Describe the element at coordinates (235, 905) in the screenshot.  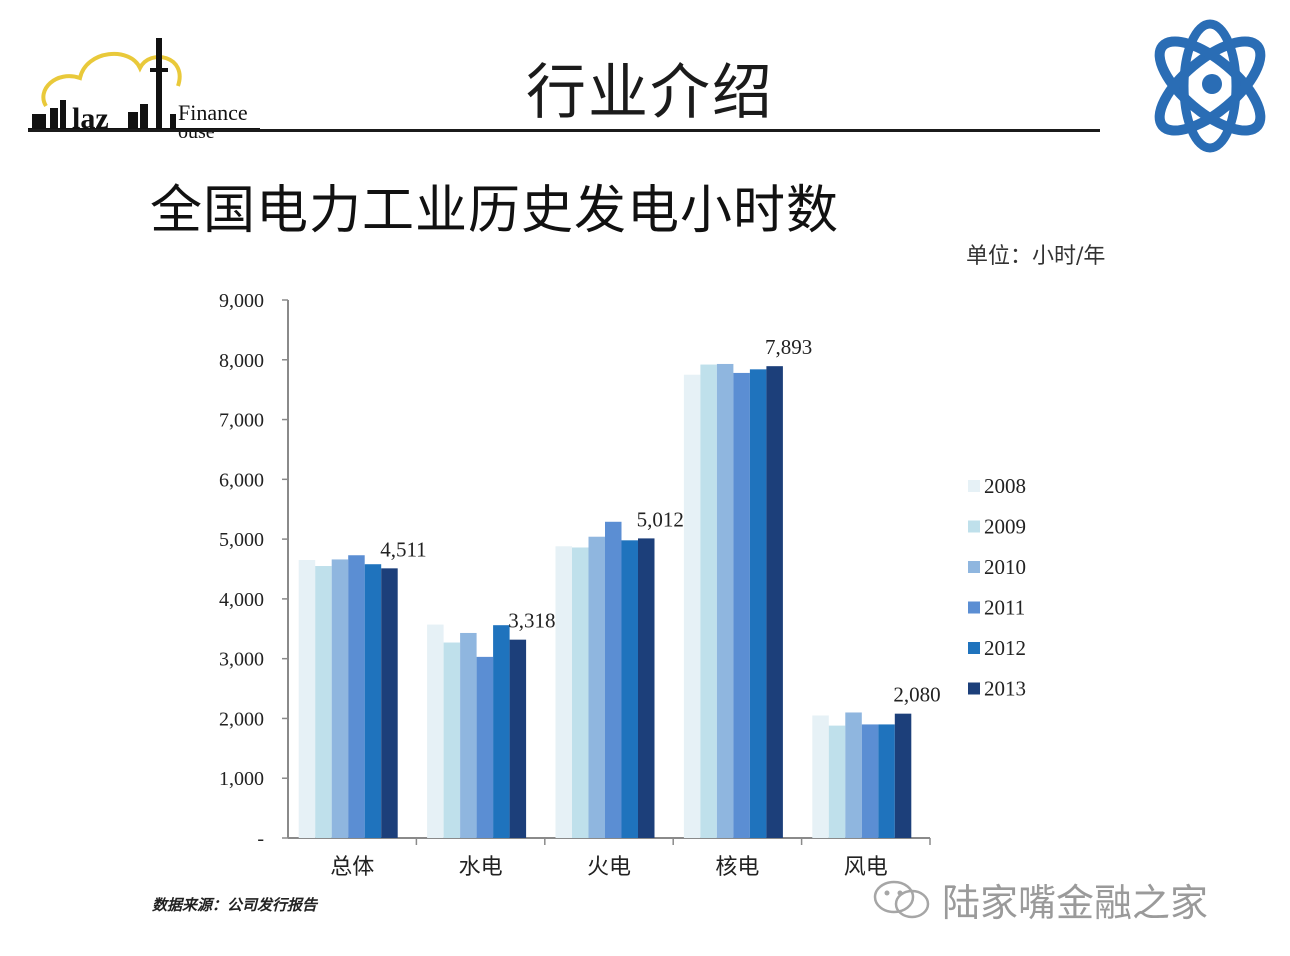
I see `source-note: 数据来源：公司发行报告` at that location.